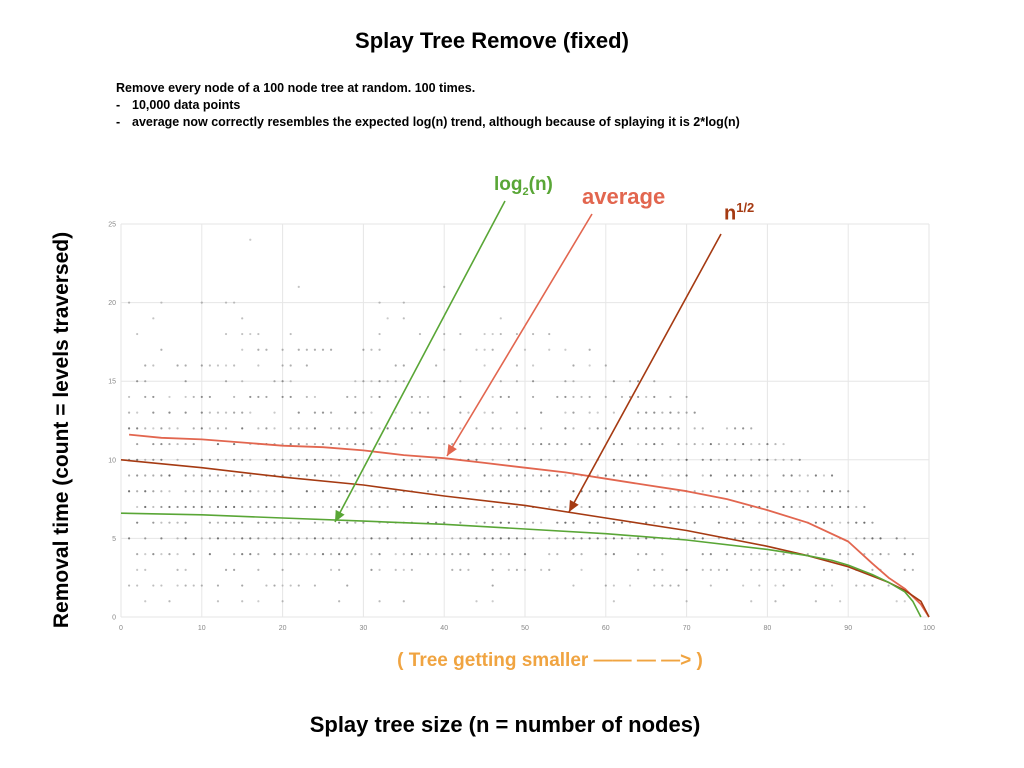 The image size is (1024, 768). I want to click on x-tick-label: 100, so click(929, 628).